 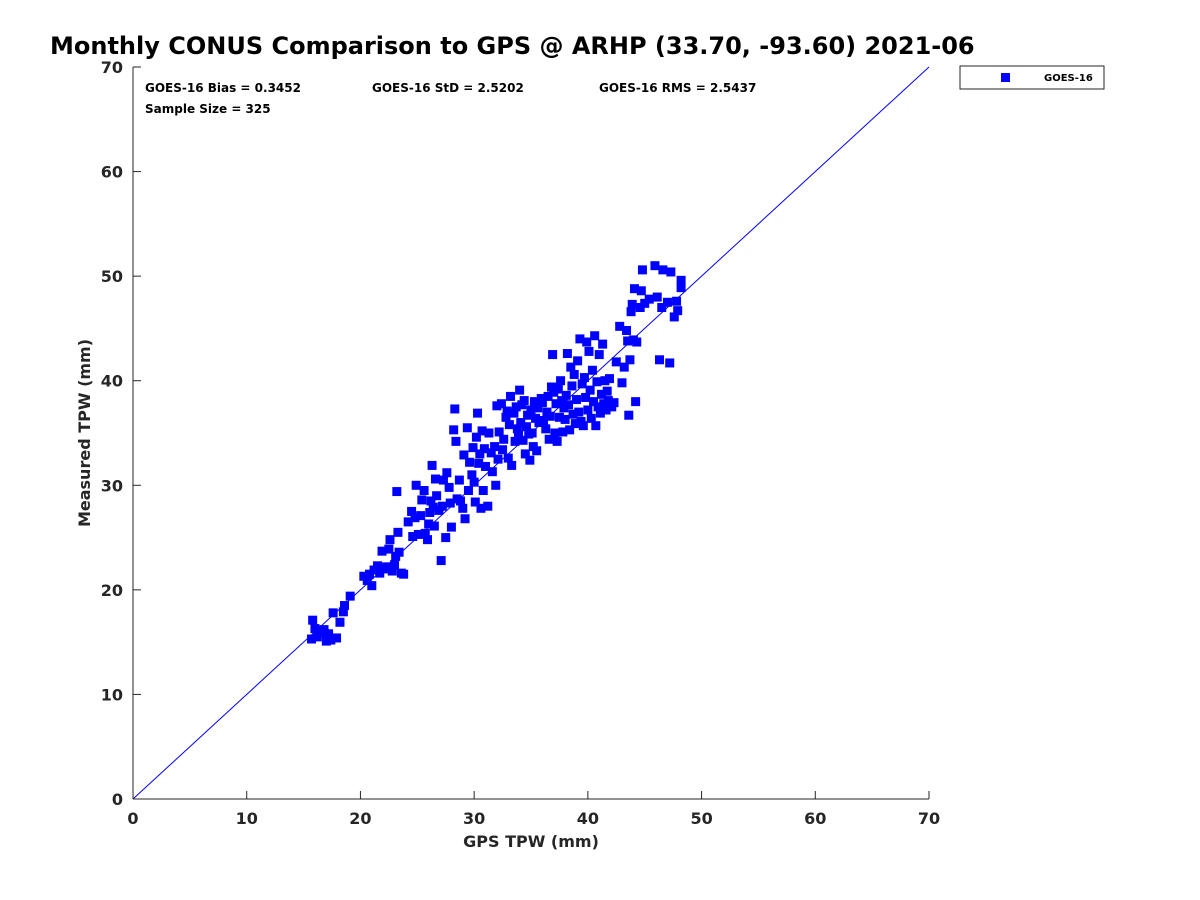 What do you see at coordinates (84, 433) in the screenshot?
I see `y-axis-label: Measured TPW (mm)` at bounding box center [84, 433].